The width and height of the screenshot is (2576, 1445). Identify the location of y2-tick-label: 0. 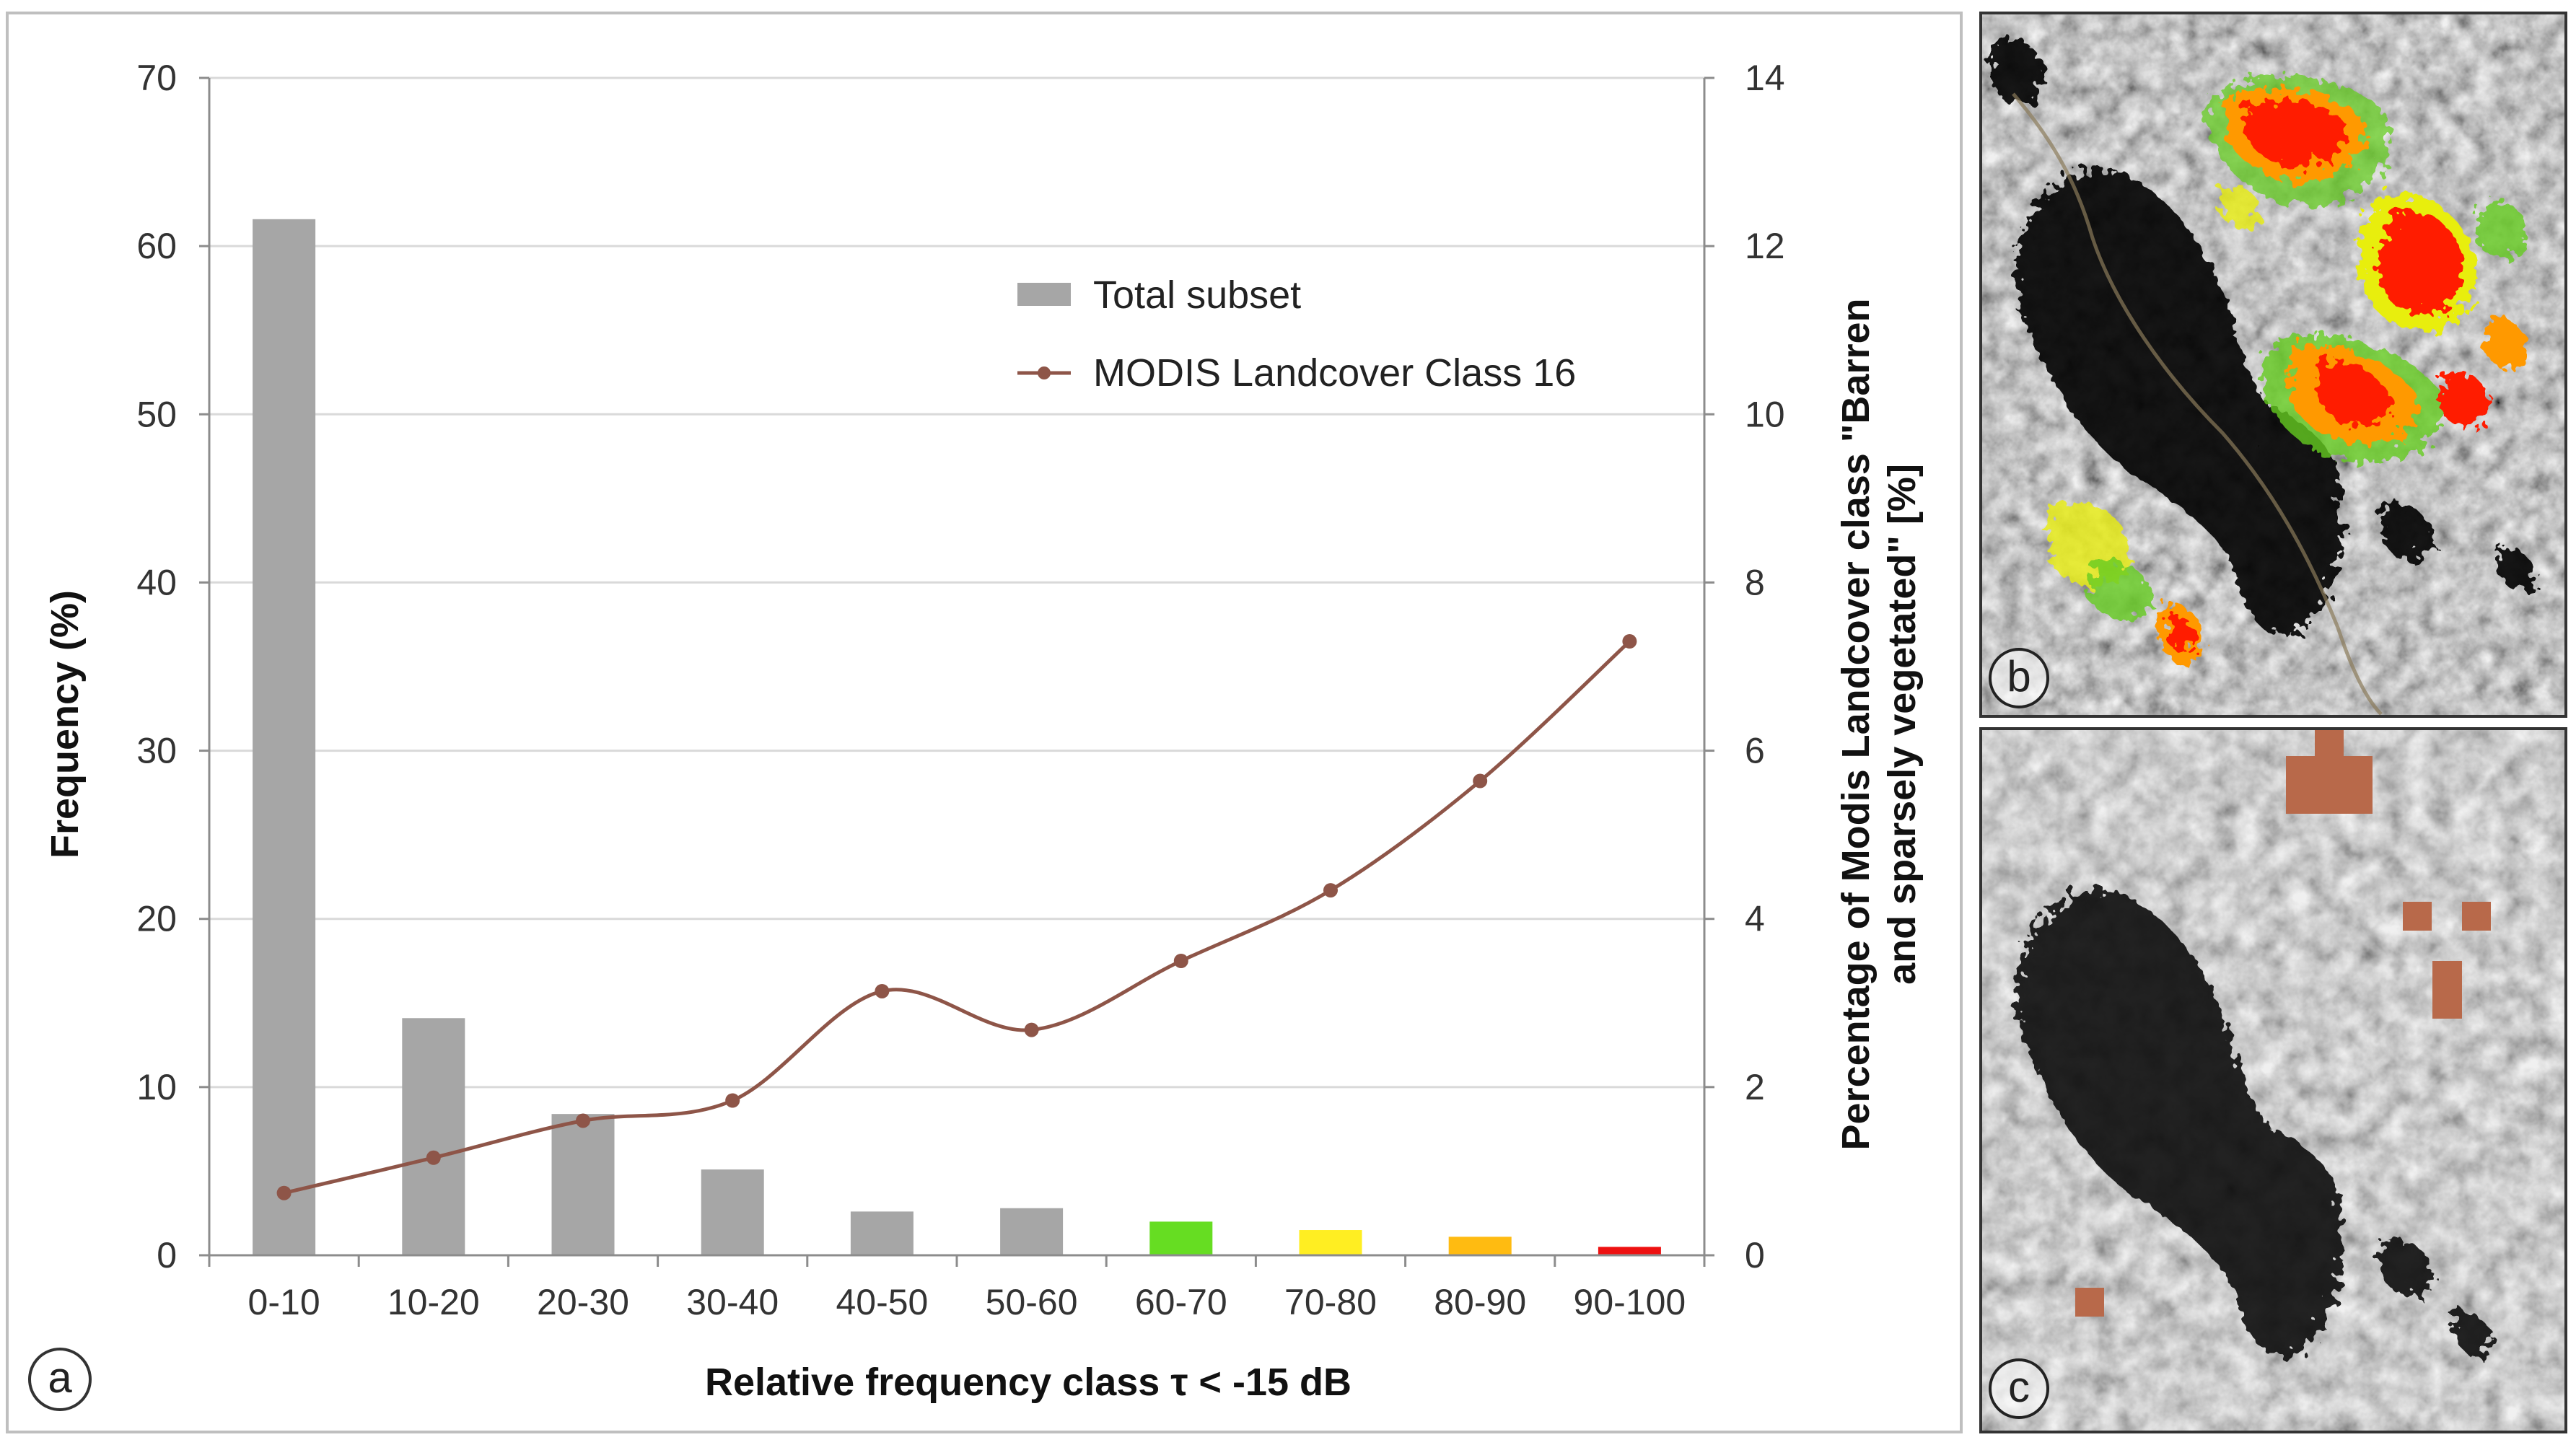
(1755, 1255).